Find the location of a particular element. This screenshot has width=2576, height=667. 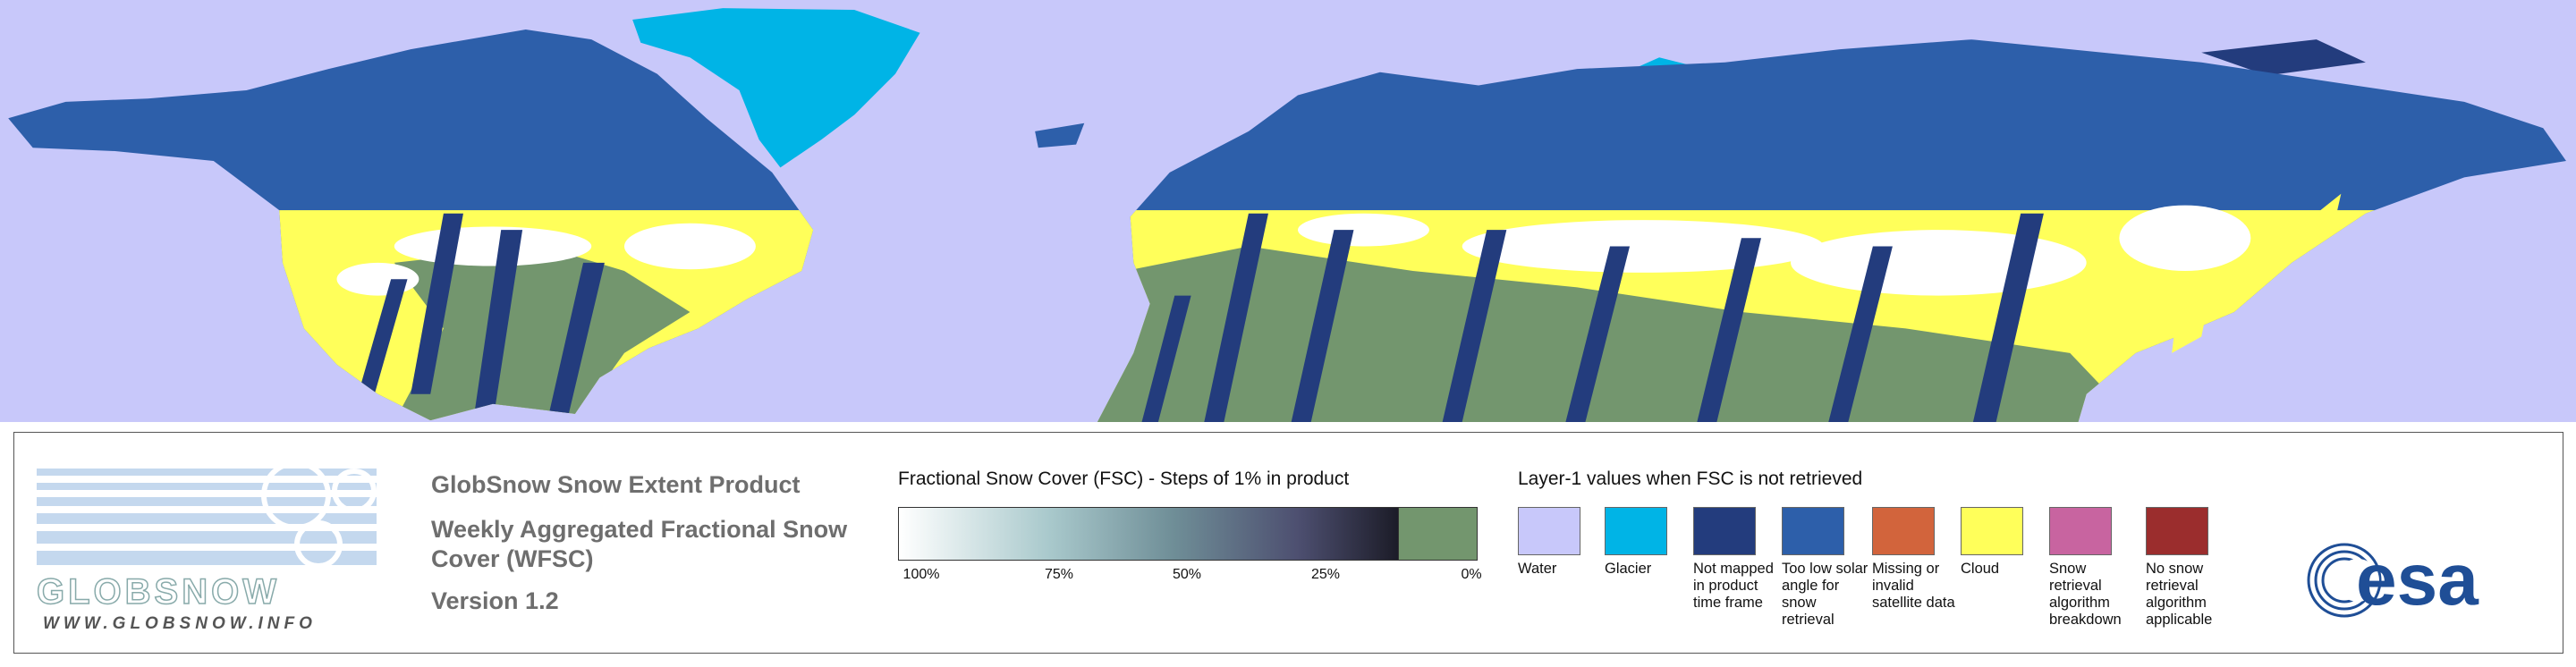

legend-label: Cloud is located at coordinates (1980, 569).